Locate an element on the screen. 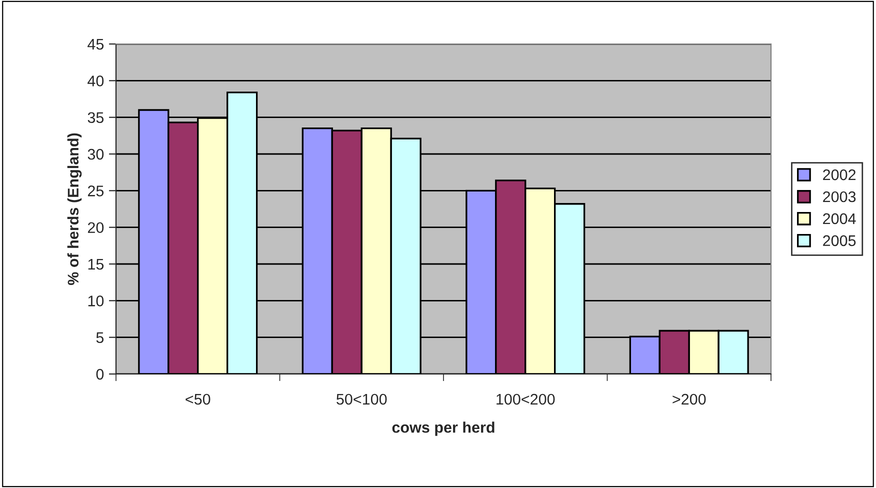 Image resolution: width=876 pixels, height=488 pixels. y-tick-label: 20 is located at coordinates (96, 228).